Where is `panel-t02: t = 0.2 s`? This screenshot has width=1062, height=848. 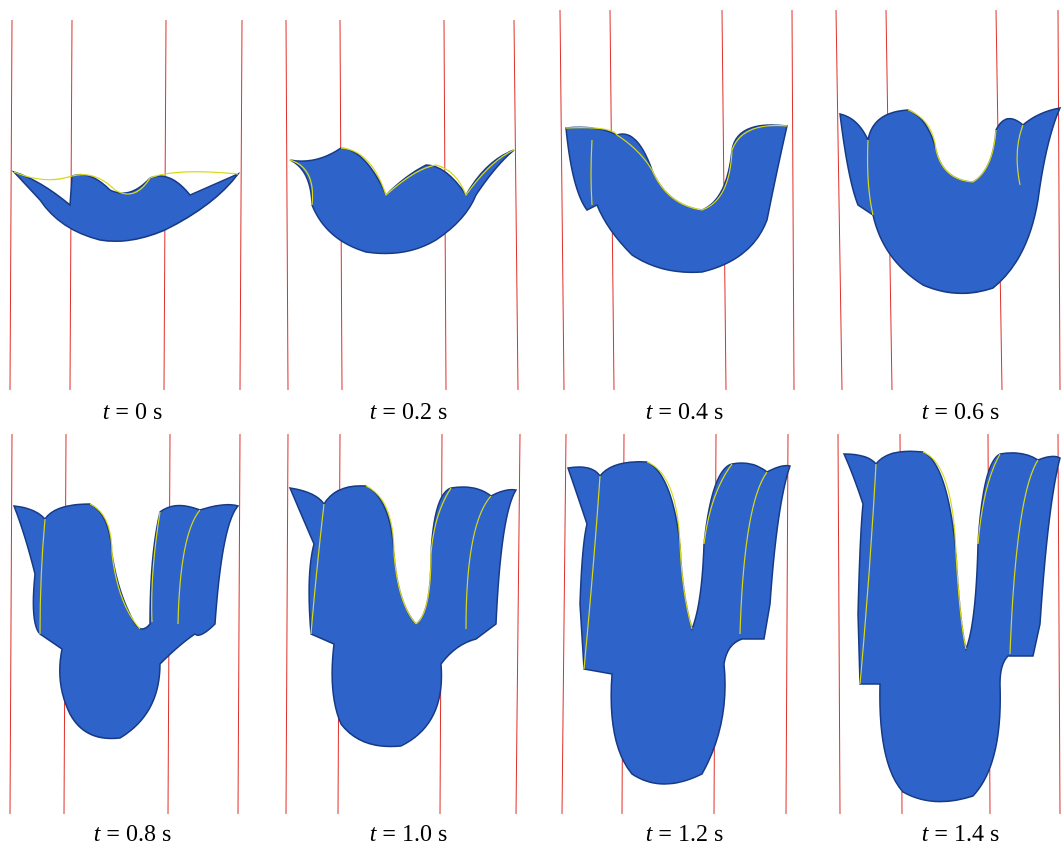
panel-t02: t = 0.2 s is located at coordinates (408, 212).